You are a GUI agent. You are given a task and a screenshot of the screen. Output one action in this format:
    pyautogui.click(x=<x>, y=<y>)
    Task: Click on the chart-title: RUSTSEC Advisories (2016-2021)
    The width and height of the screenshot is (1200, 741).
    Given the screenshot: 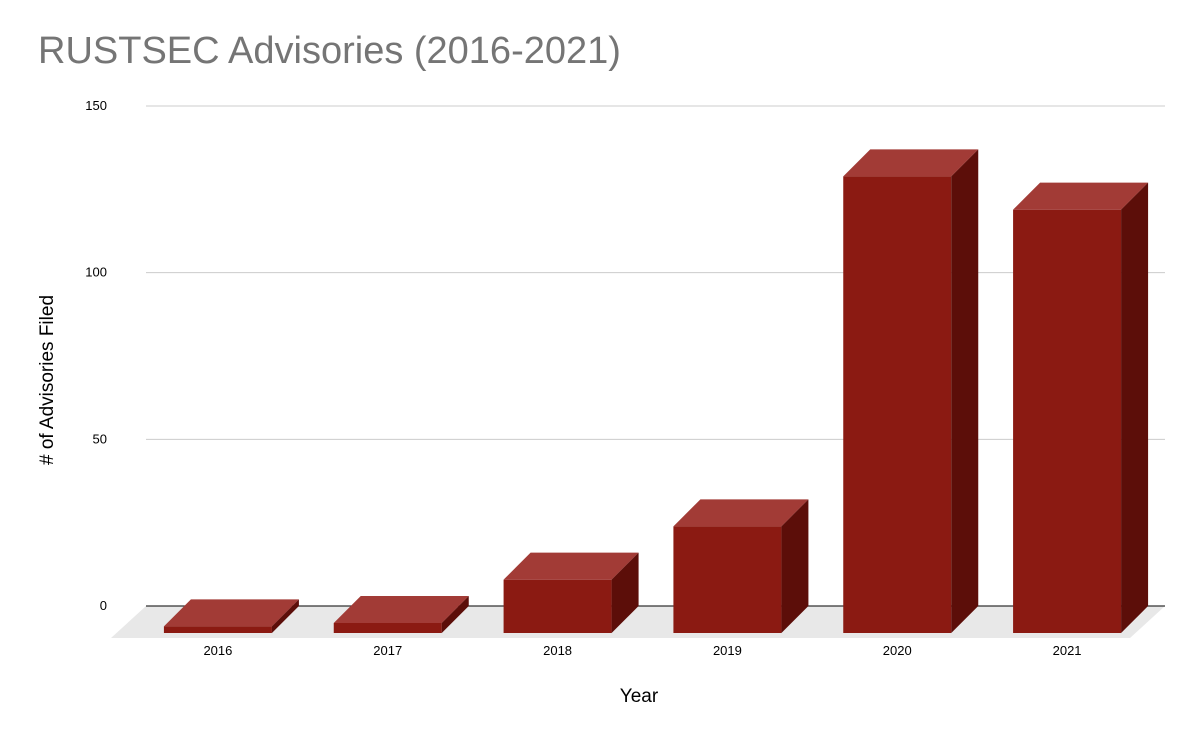 What is the action you would take?
    pyautogui.click(x=329, y=51)
    